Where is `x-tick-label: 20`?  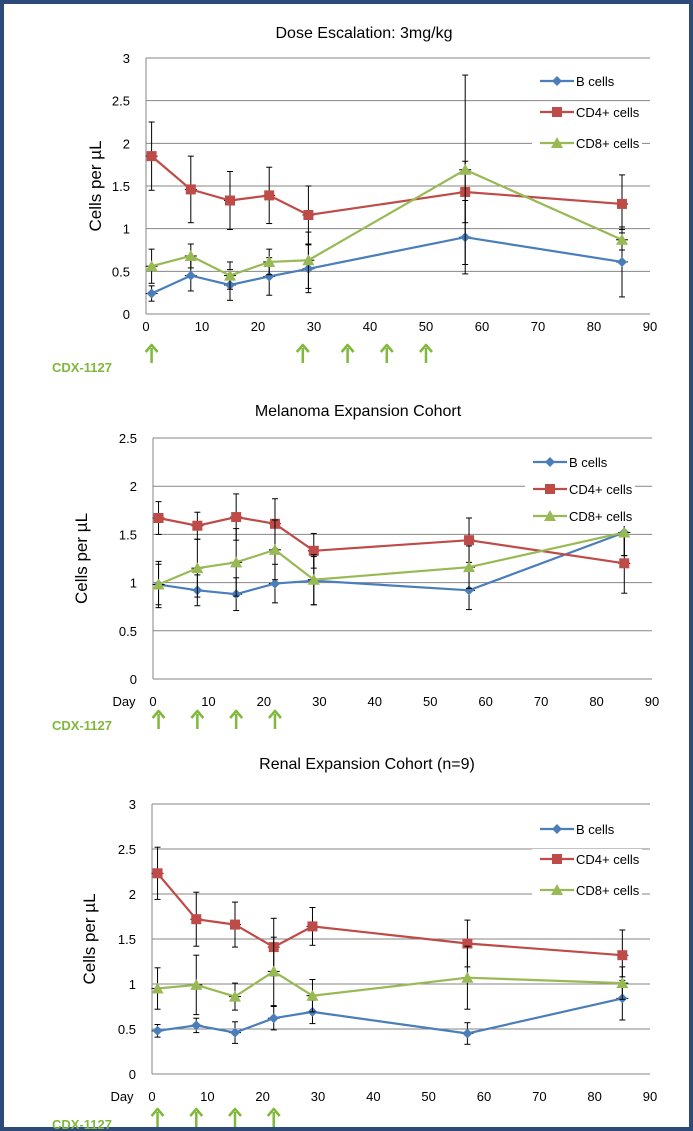 x-tick-label: 20 is located at coordinates (264, 701).